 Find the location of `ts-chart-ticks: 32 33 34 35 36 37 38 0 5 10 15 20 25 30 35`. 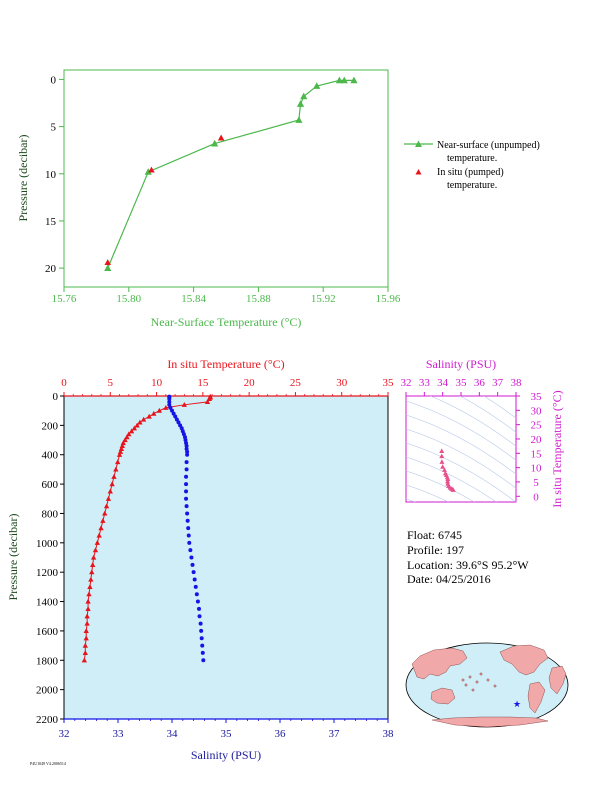

ts-chart-ticks: 32 33 34 35 36 37 38 0 5 10 15 20 25 30 35 is located at coordinates (472, 440).